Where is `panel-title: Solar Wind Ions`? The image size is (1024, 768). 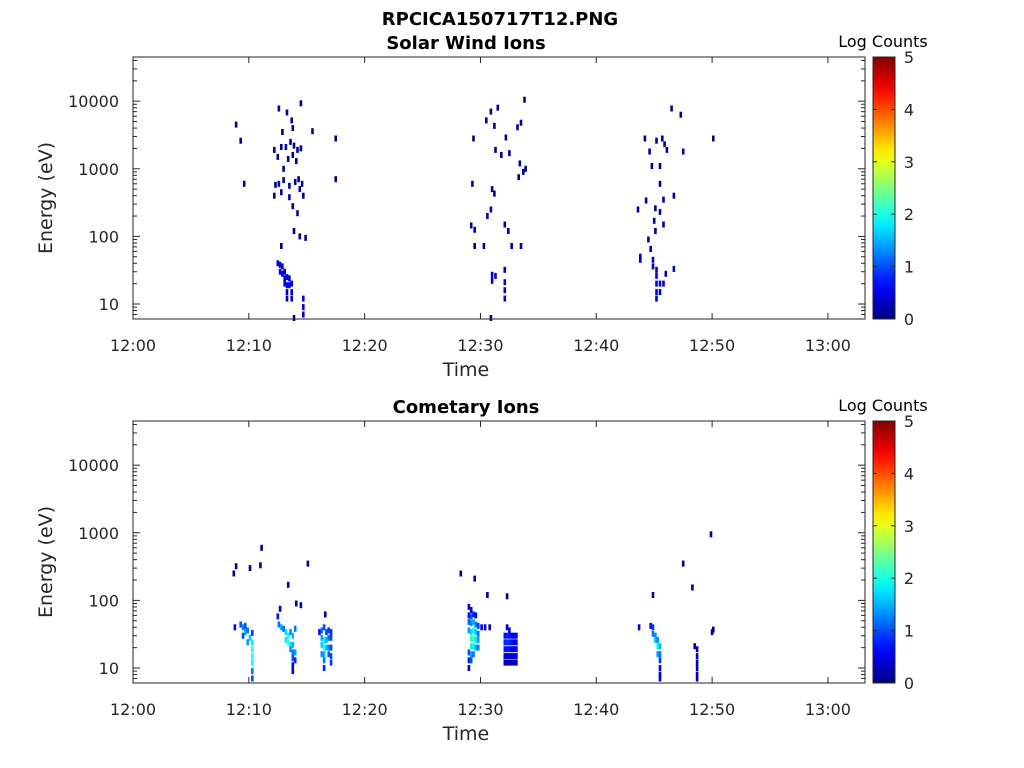 panel-title: Solar Wind Ions is located at coordinates (465, 43).